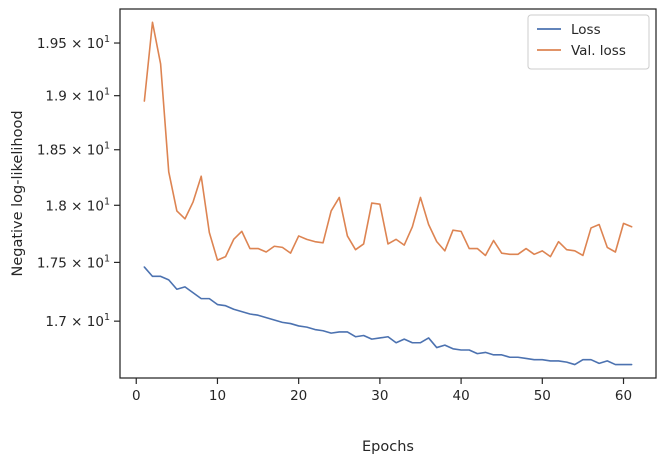 This screenshot has height=463, width=667. I want to click on legend-label-1: Val. loss, so click(598, 51).